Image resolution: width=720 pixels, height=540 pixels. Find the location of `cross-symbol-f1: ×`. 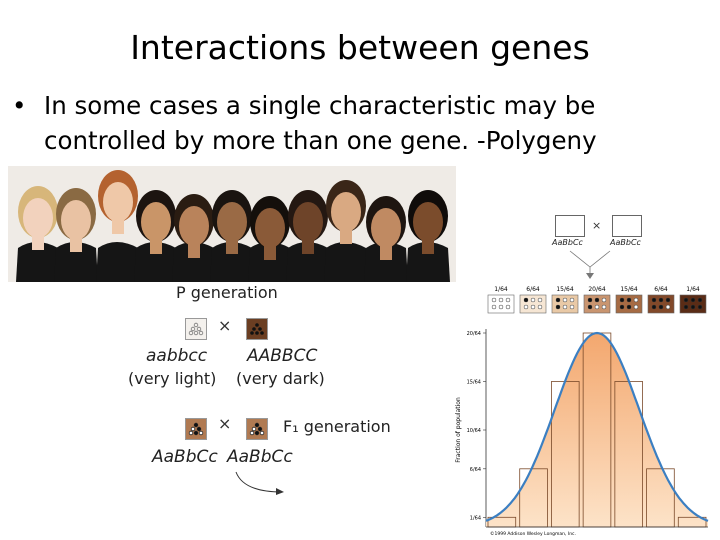

cross-symbol-f1: × is located at coordinates (225, 423).